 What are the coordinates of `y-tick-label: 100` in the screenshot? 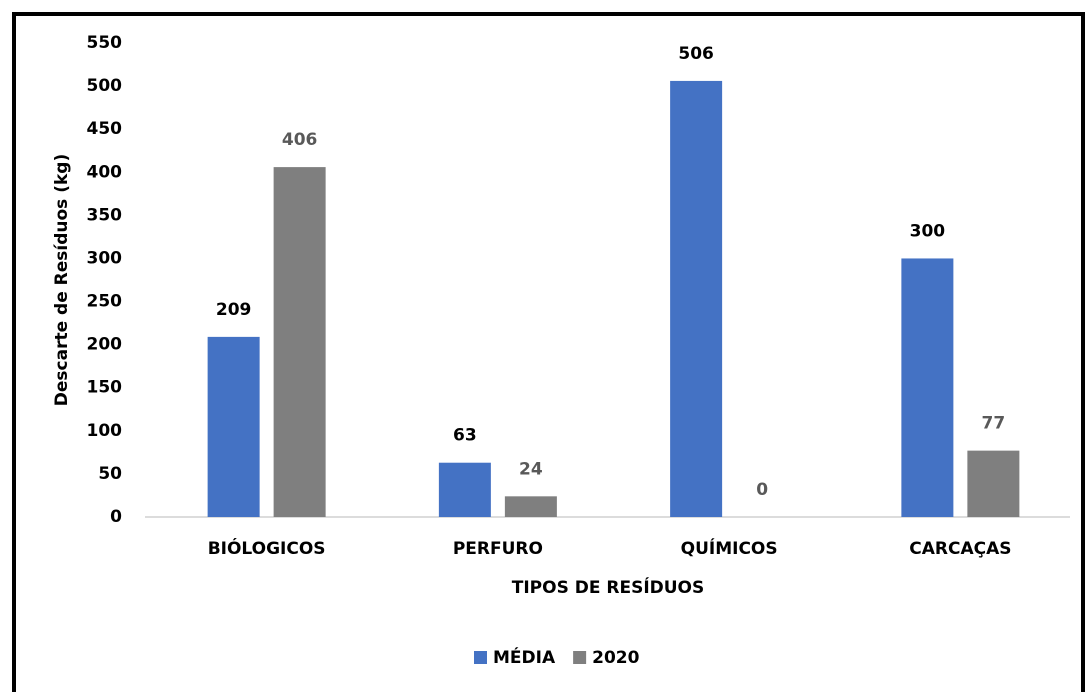 It's located at (105, 431).